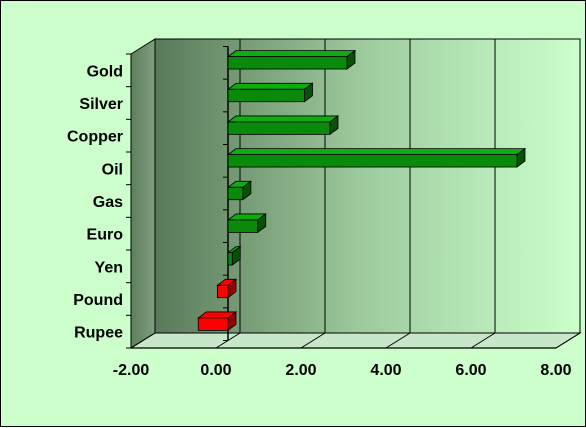 This screenshot has height=428, width=586. I want to click on bar-copper, so click(283, 125).